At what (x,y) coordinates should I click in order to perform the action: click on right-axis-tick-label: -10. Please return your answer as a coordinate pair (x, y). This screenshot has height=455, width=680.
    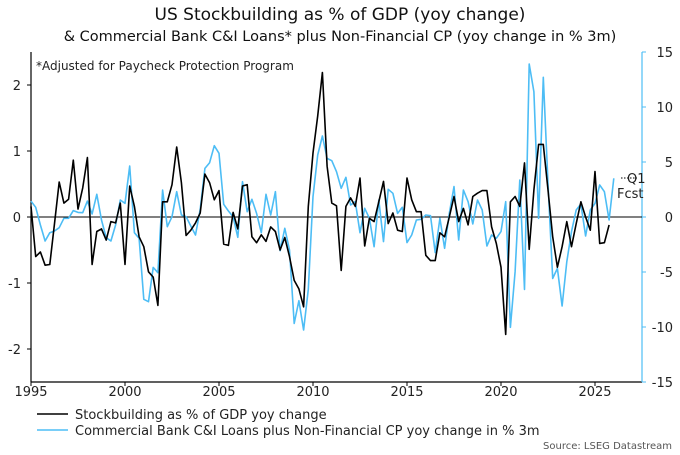
    Looking at the image, I should click on (662, 328).